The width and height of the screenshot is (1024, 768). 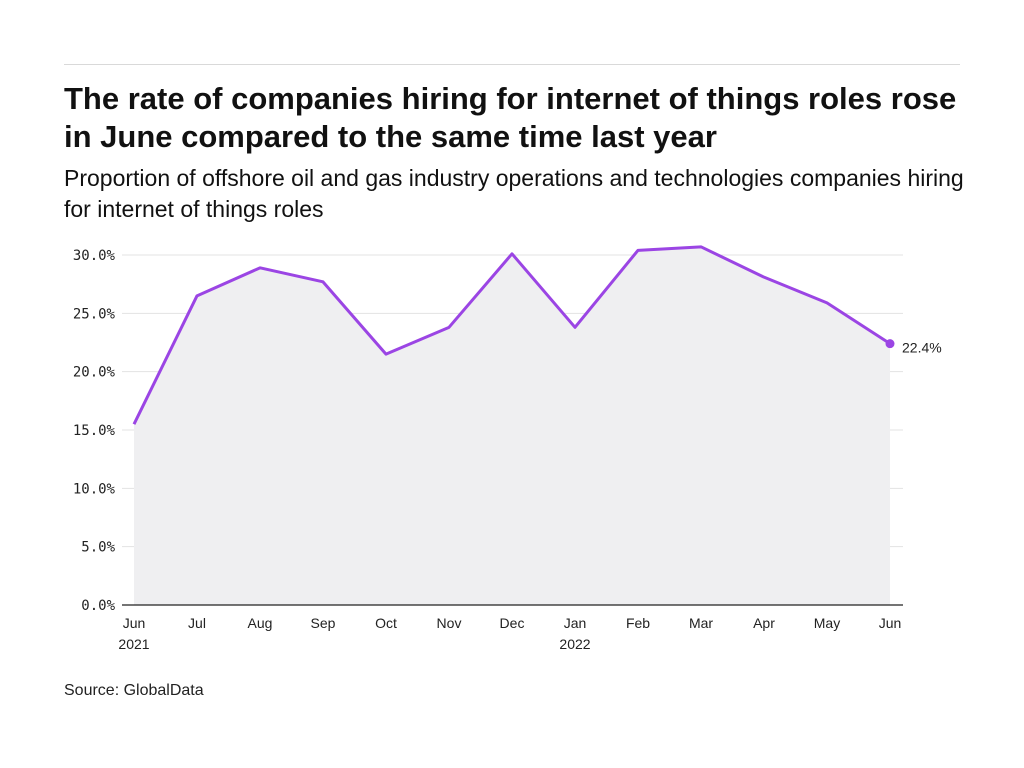 I want to click on y-tick-label: 20.0%, so click(x=94, y=373).